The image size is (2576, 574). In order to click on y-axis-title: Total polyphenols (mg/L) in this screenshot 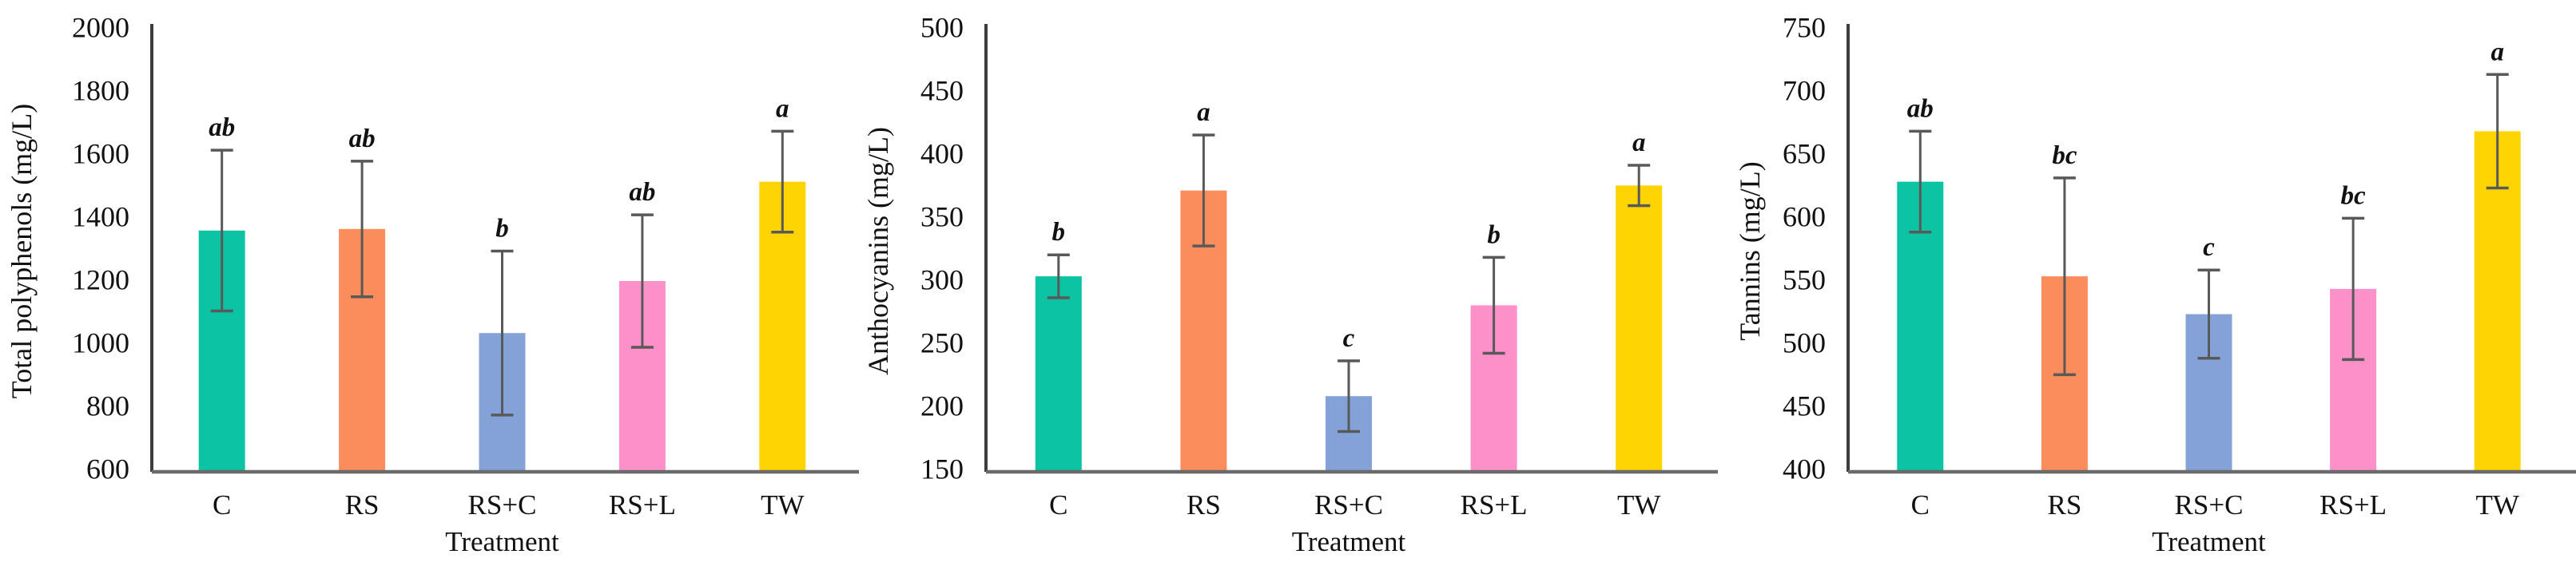, I will do `click(22, 251)`.